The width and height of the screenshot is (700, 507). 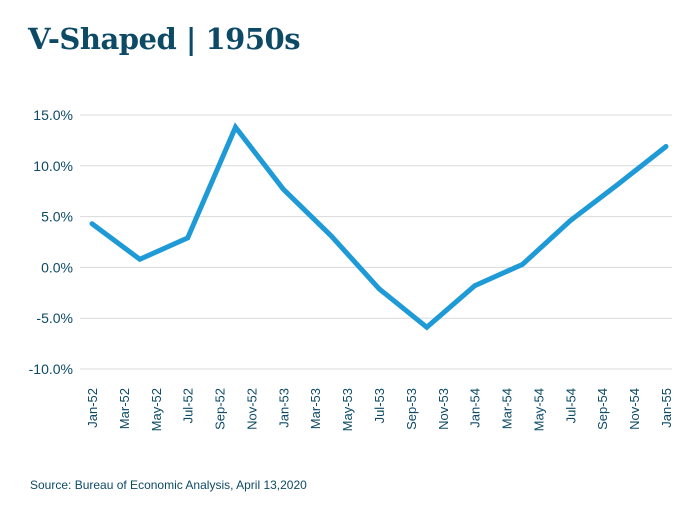 What do you see at coordinates (54, 318) in the screenshot?
I see `y-tick-label: -5.0%` at bounding box center [54, 318].